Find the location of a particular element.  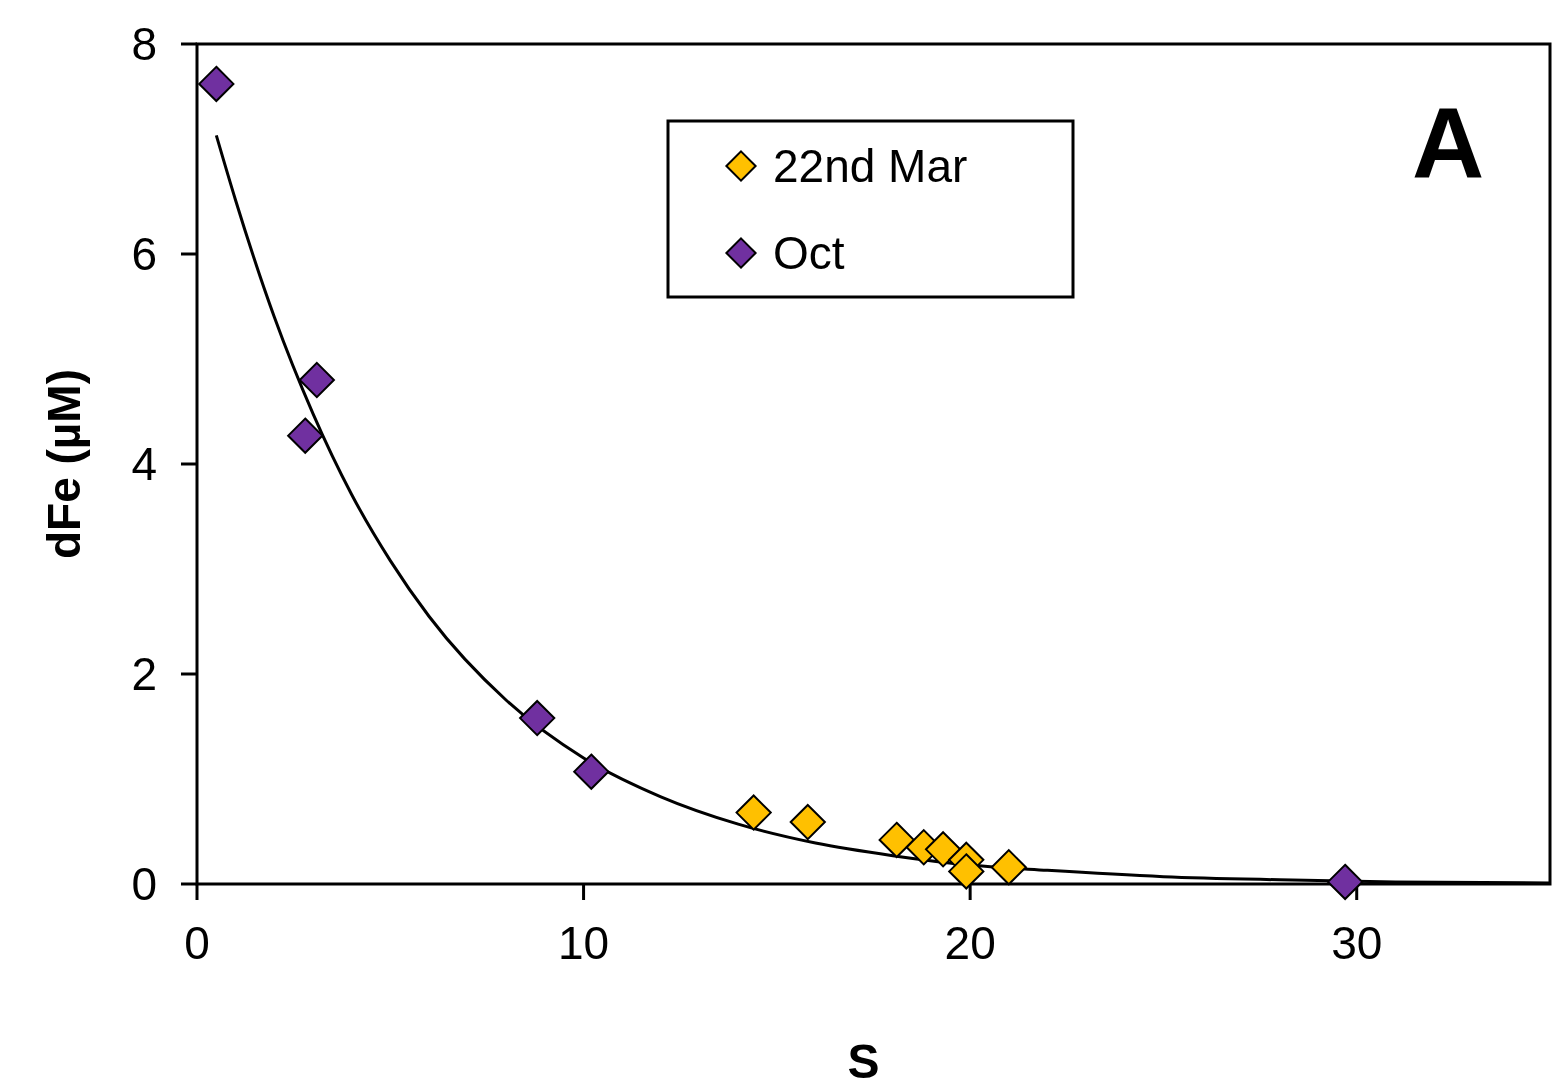

legend-label: 22nd Mar is located at coordinates (870, 166).